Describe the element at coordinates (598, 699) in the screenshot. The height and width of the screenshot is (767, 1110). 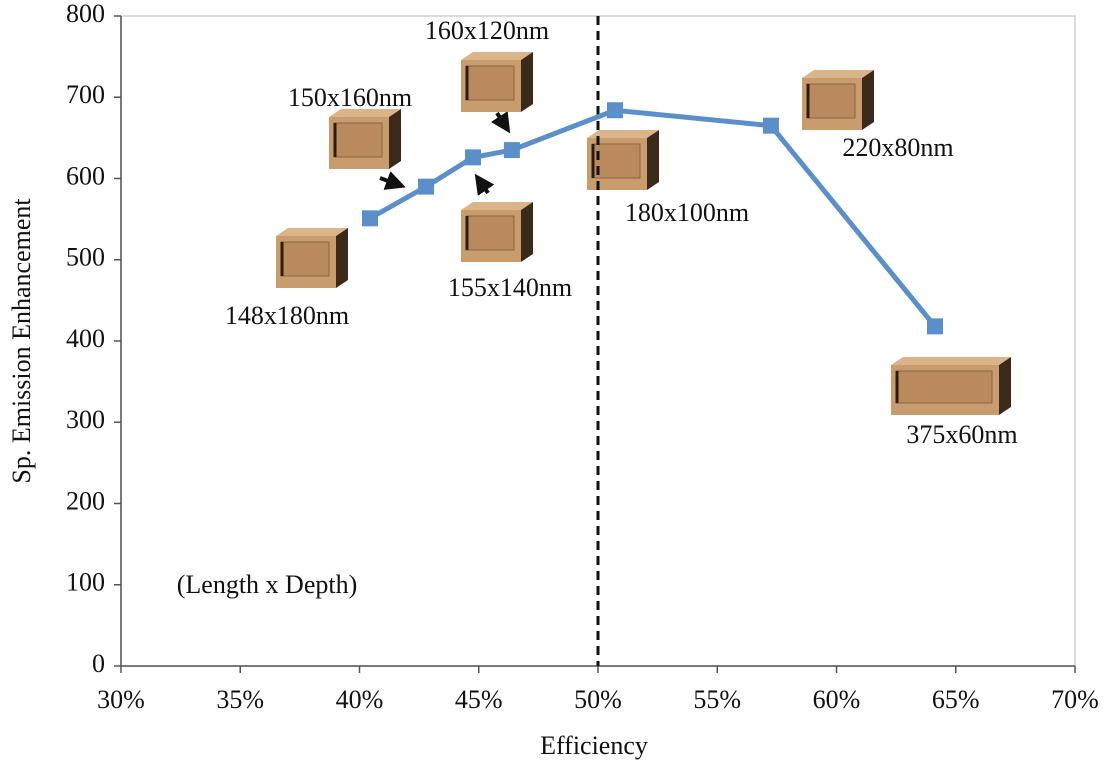
I see `x-tick-label: 50%` at that location.